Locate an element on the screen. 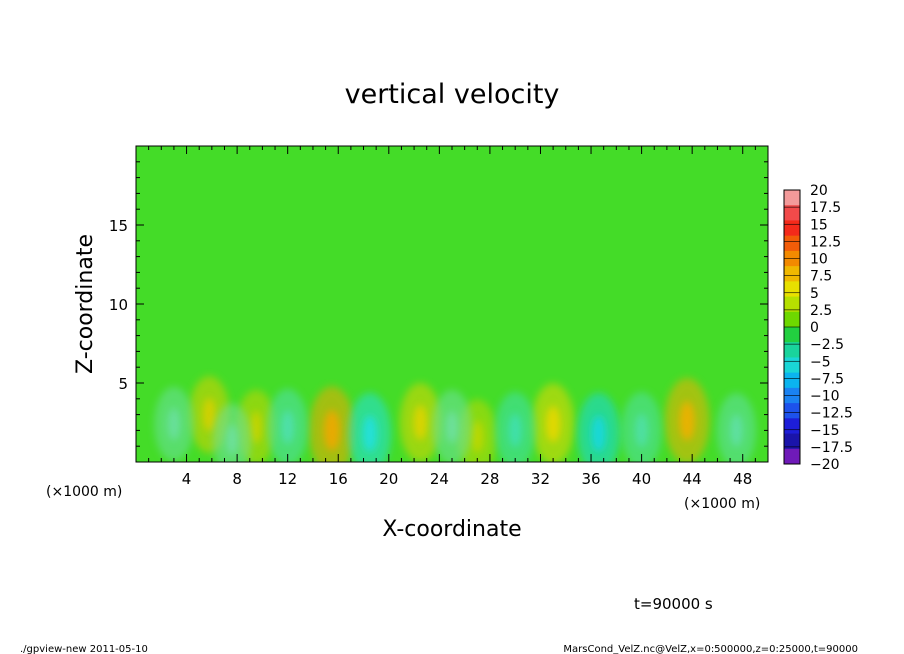  x-tick-label: 4 is located at coordinates (187, 479).